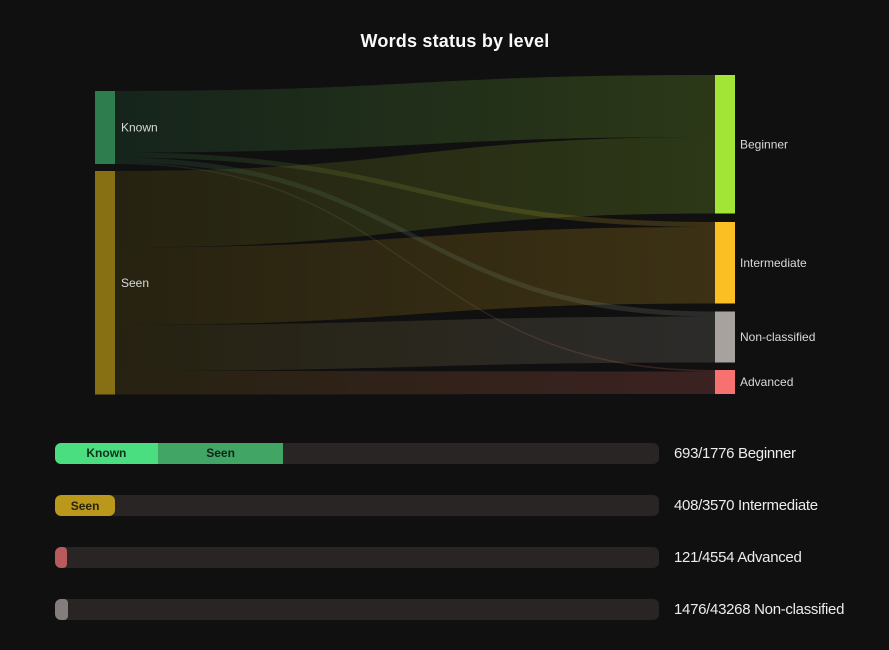 Image resolution: width=889 pixels, height=650 pixels. Describe the element at coordinates (773, 263) in the screenshot. I see `svg-text: Intermediate` at that location.